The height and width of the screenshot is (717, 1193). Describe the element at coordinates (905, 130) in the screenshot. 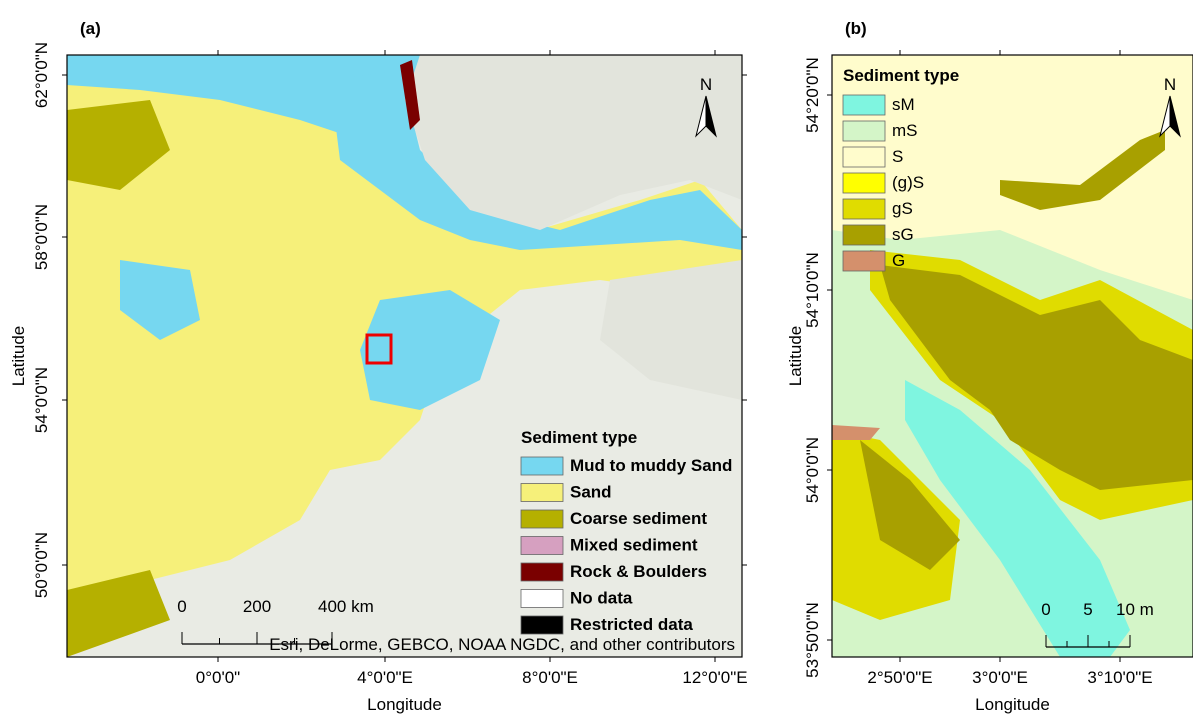

I see `legend-label: mS` at that location.